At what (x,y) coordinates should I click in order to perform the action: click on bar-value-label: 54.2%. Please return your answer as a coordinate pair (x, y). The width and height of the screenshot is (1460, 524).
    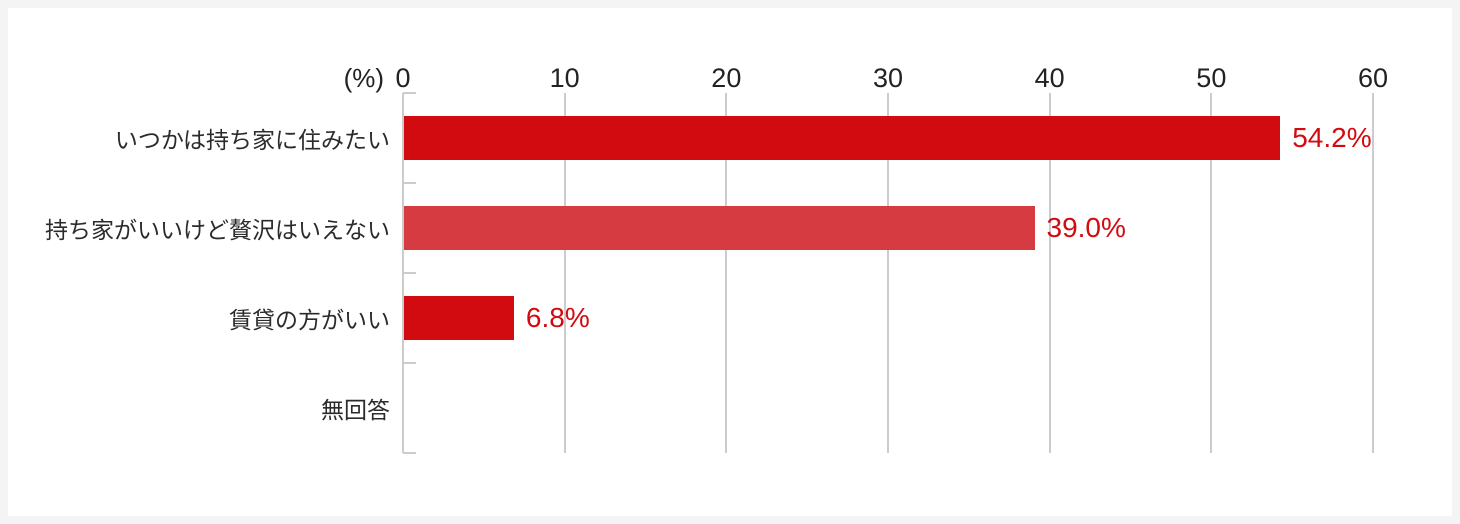
    Looking at the image, I should click on (1332, 137).